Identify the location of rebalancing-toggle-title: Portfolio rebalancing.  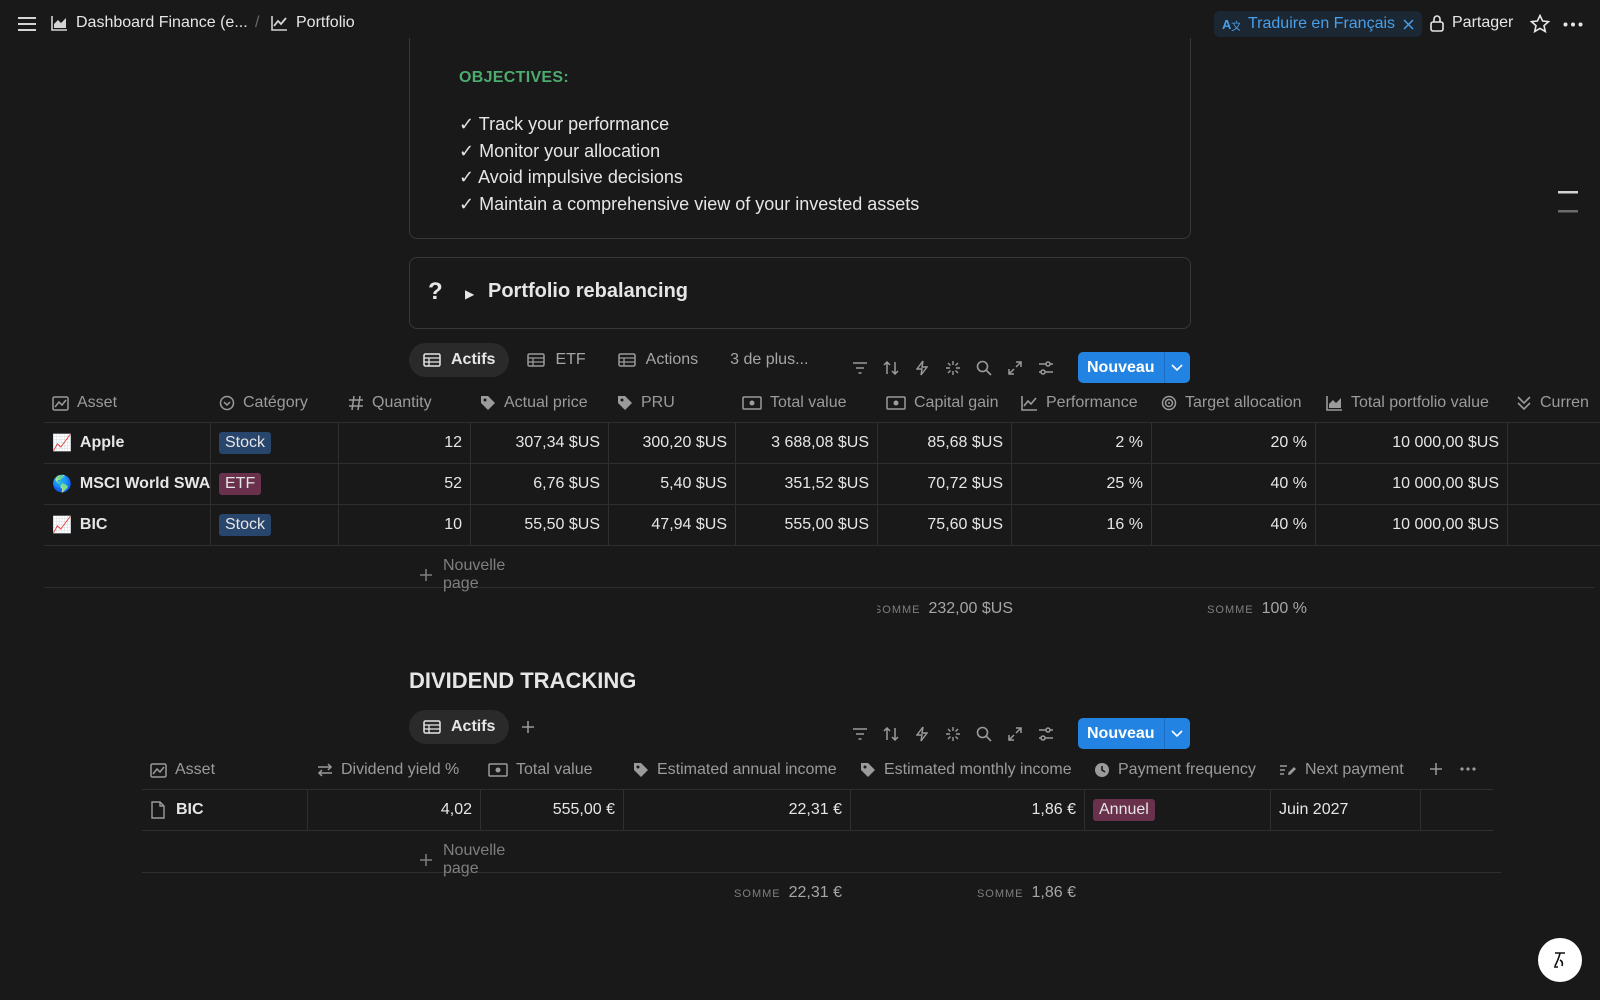
(588, 291).